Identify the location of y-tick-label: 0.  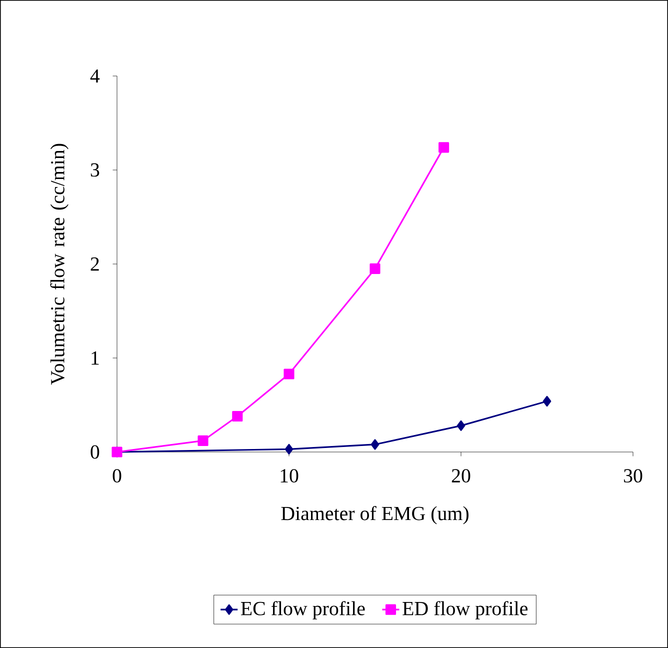
(95, 452).